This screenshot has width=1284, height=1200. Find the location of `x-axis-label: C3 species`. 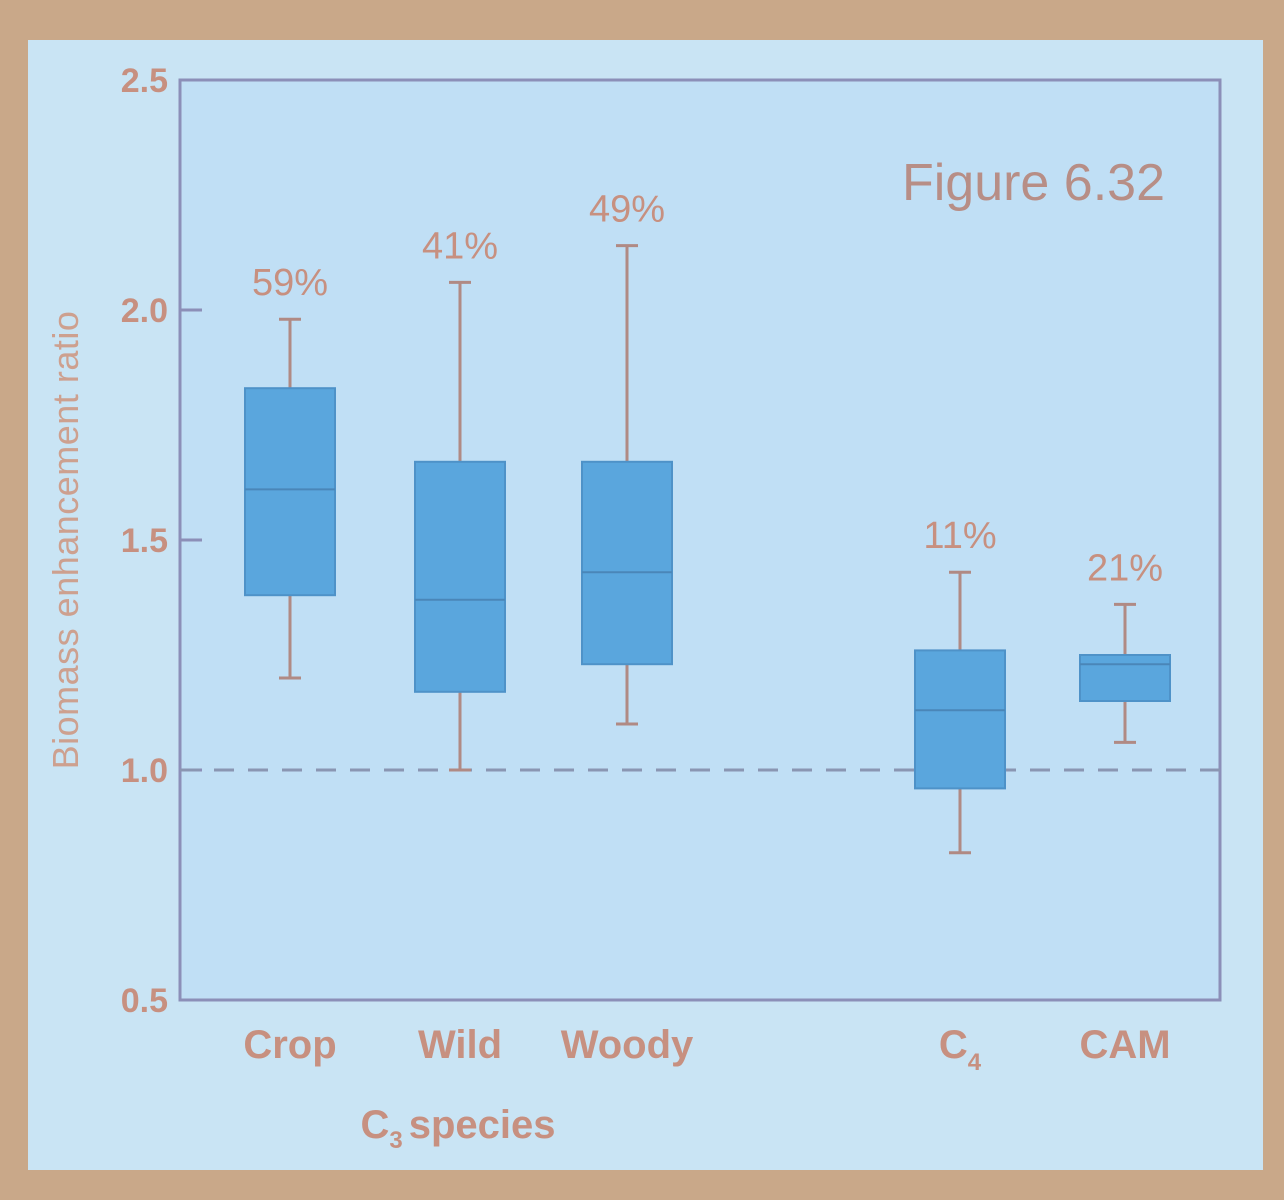

x-axis-label: C3 species is located at coordinates (457, 1128).